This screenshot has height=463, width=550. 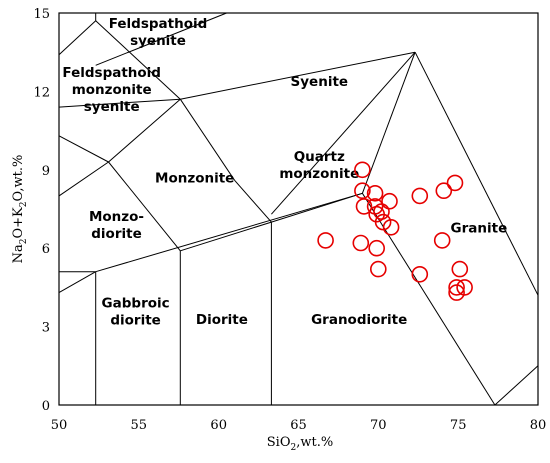 What do you see at coordinates (46, 249) in the screenshot?
I see `y-tick-label: 6` at bounding box center [46, 249].